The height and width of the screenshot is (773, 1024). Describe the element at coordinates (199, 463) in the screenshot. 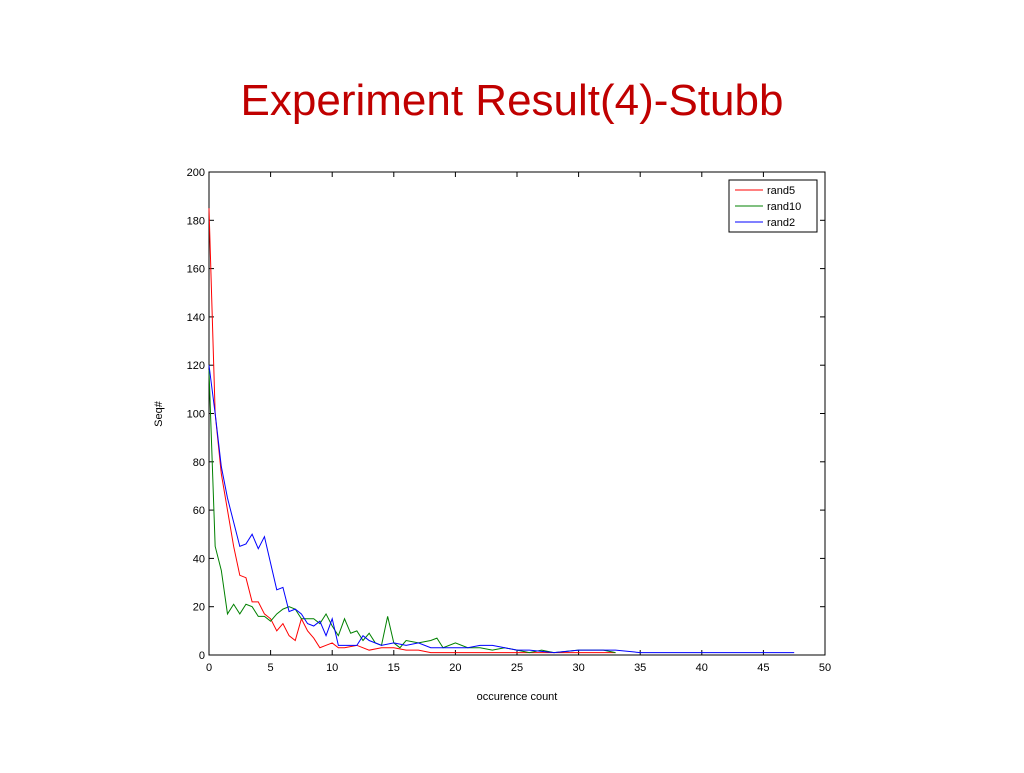

I see `y-tick-label: 80` at that location.